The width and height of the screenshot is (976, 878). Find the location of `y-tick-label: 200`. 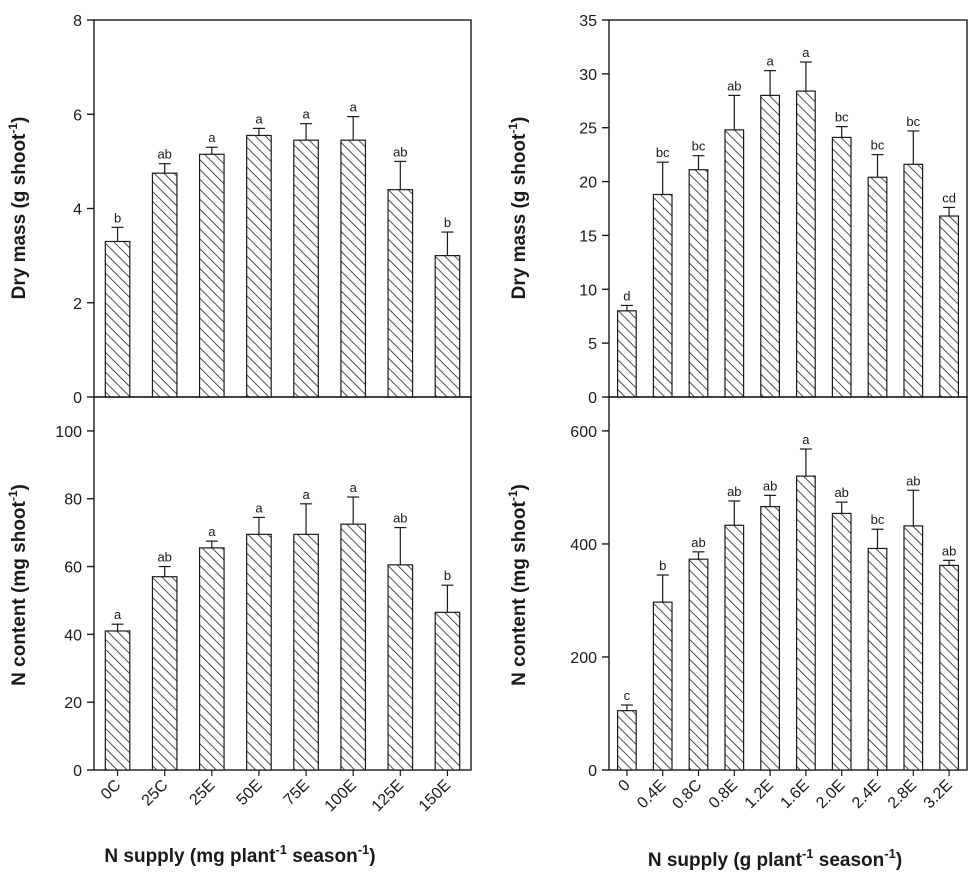

y-tick-label: 200 is located at coordinates (583, 658).